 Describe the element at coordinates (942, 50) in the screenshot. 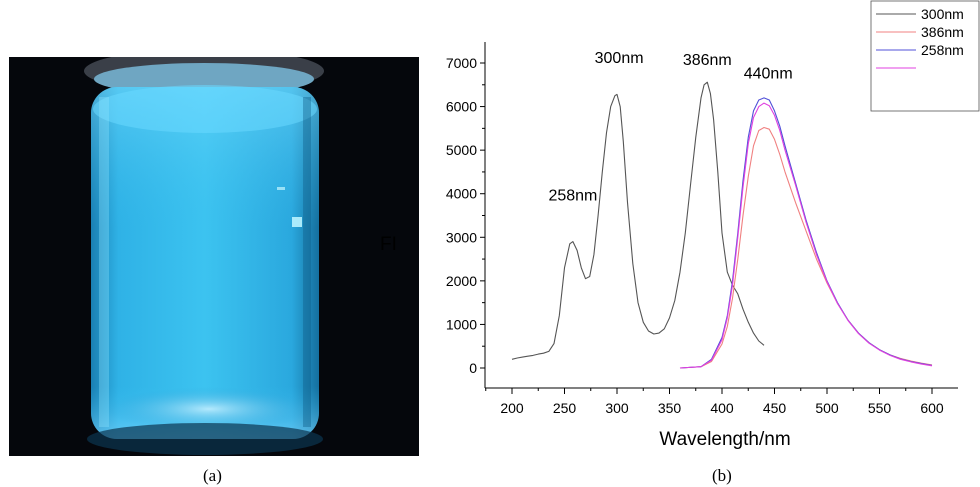

I see `legend-label: 258nm` at that location.